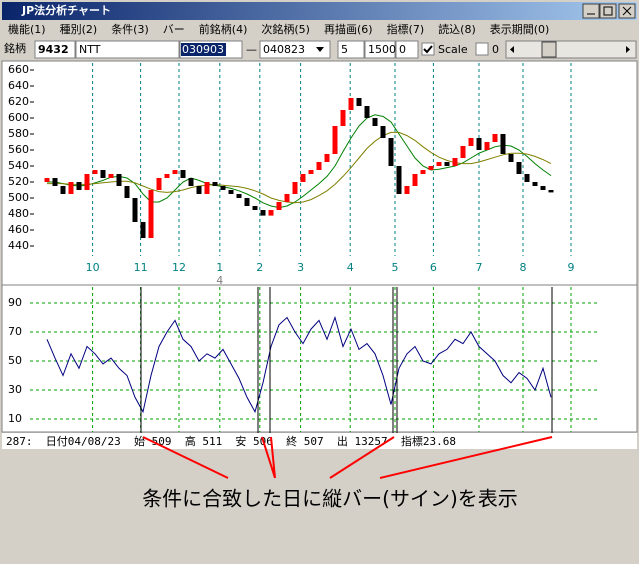 The height and width of the screenshot is (564, 639). I want to click on code-input, so click(55, 49).